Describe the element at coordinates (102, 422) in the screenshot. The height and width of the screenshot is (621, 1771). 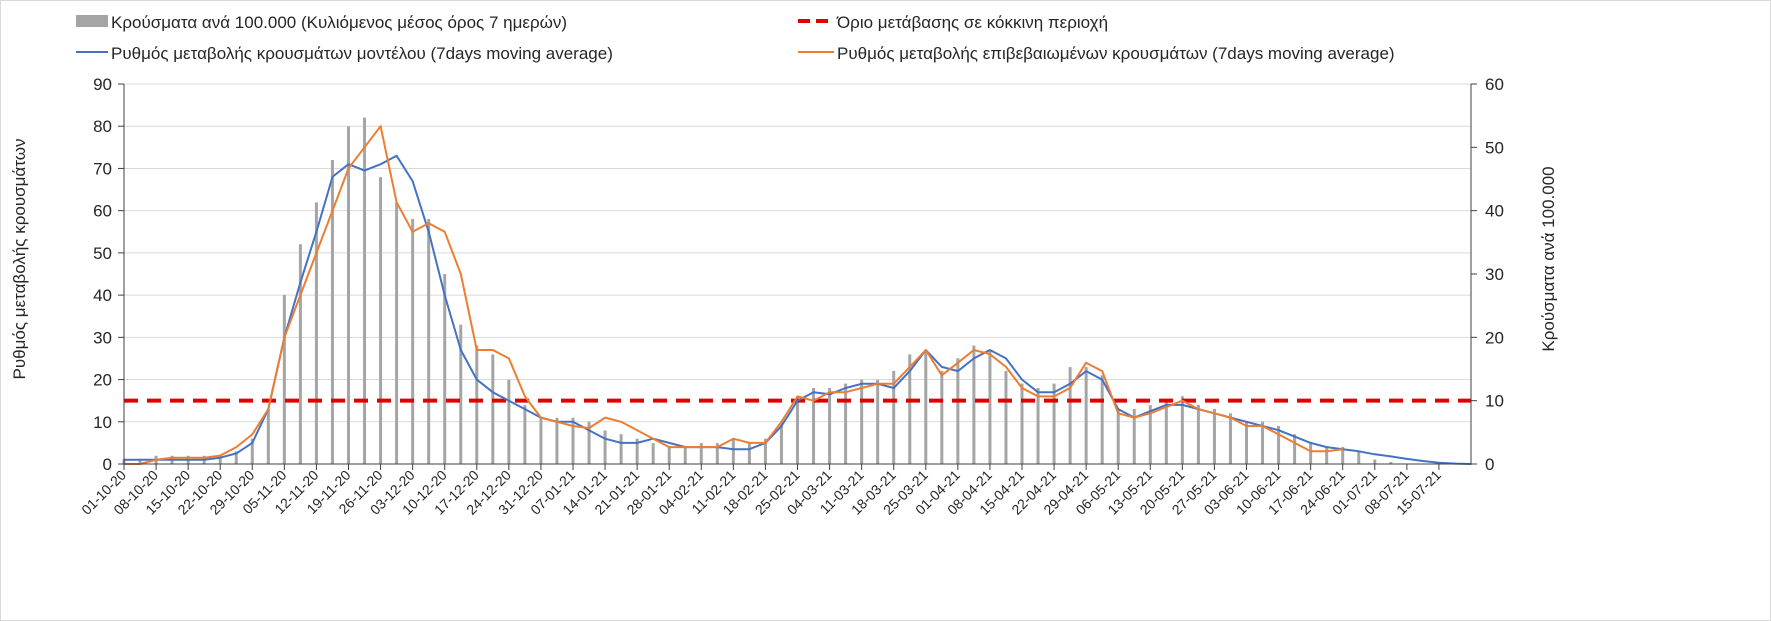
I see `y-left-tick-label: 10` at that location.